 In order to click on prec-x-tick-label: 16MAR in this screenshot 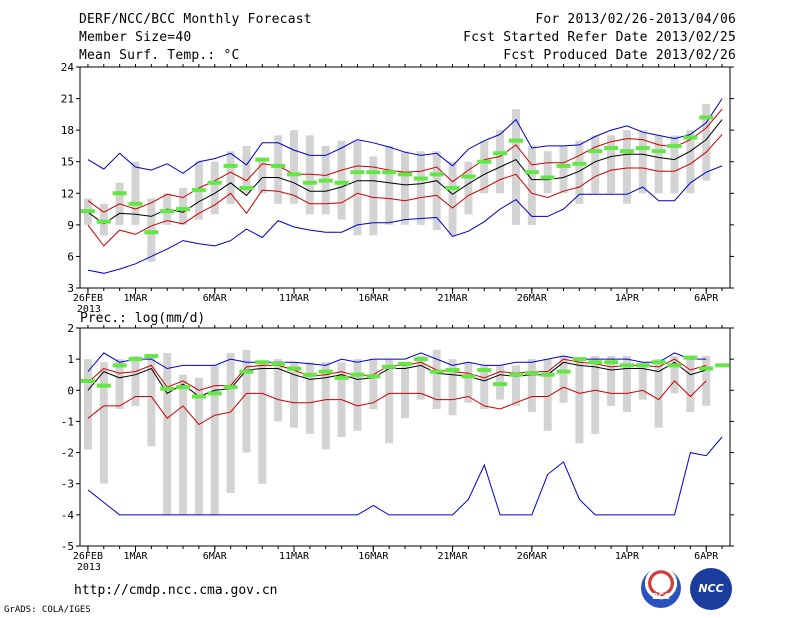, I will do `click(373, 556)`.